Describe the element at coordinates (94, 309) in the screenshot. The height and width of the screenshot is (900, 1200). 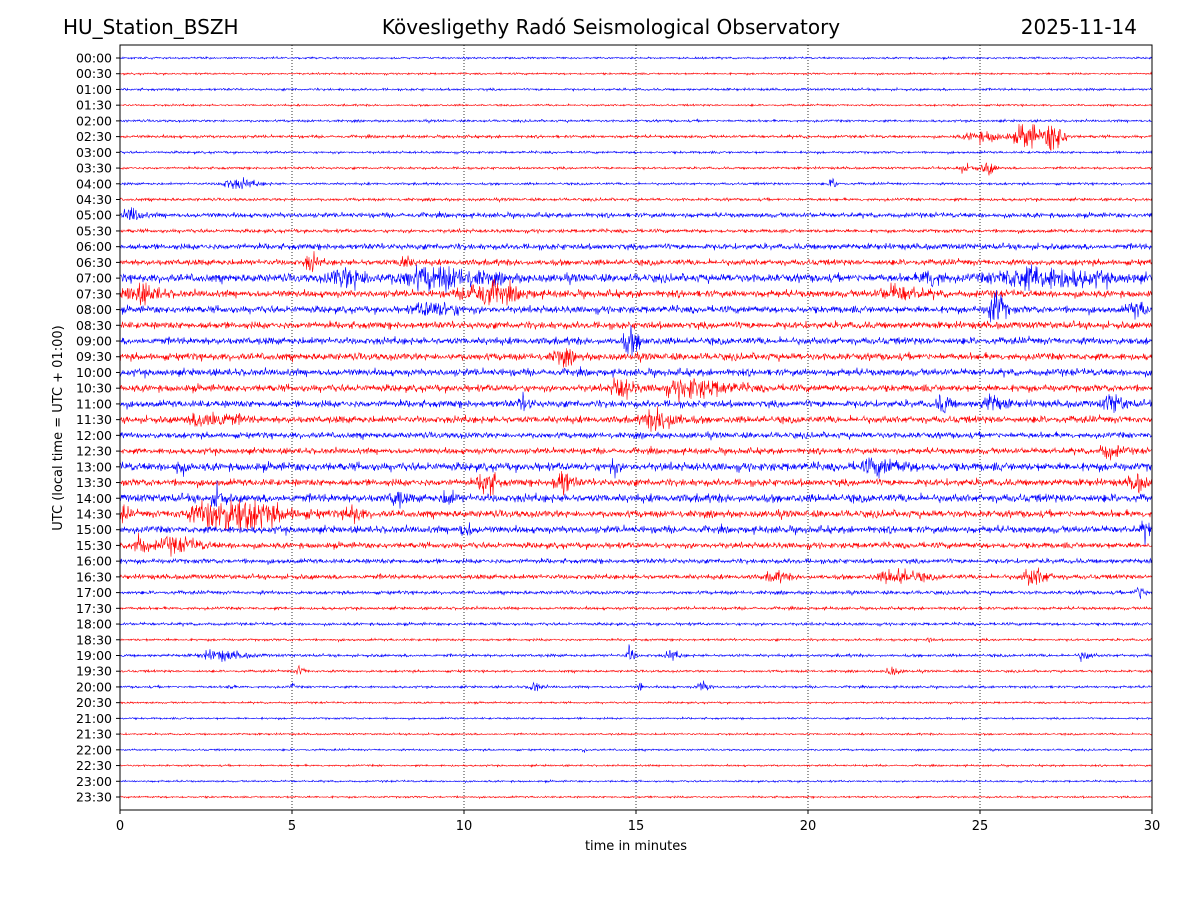
I see `y-tick-label: 08:00` at that location.